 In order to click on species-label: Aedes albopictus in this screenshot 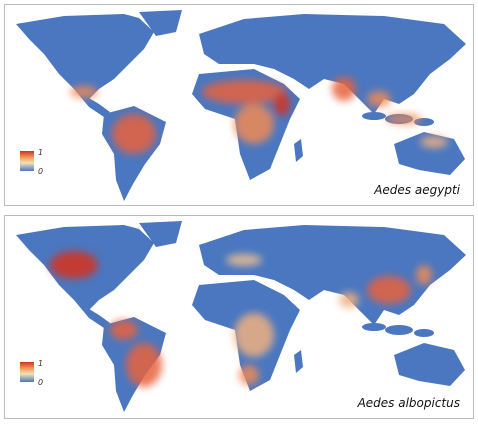, I will do `click(408, 403)`.